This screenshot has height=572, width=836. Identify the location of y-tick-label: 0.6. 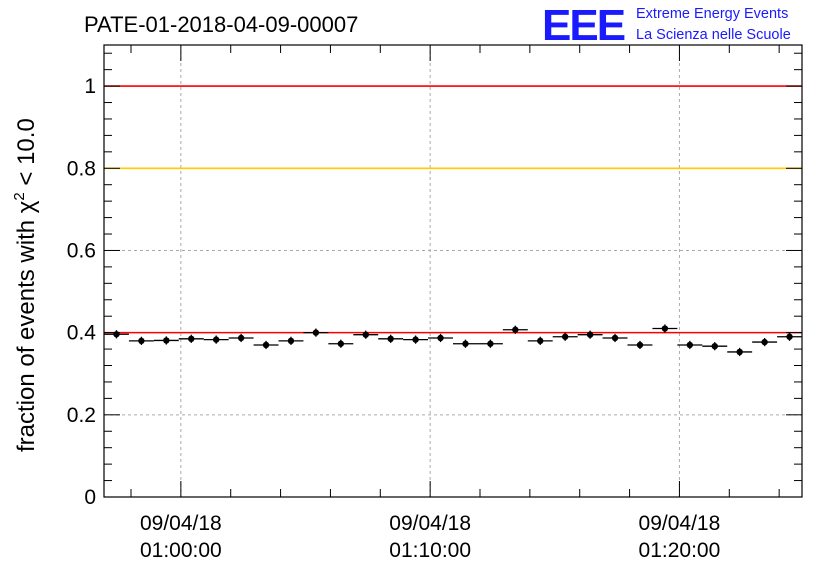
(81, 250).